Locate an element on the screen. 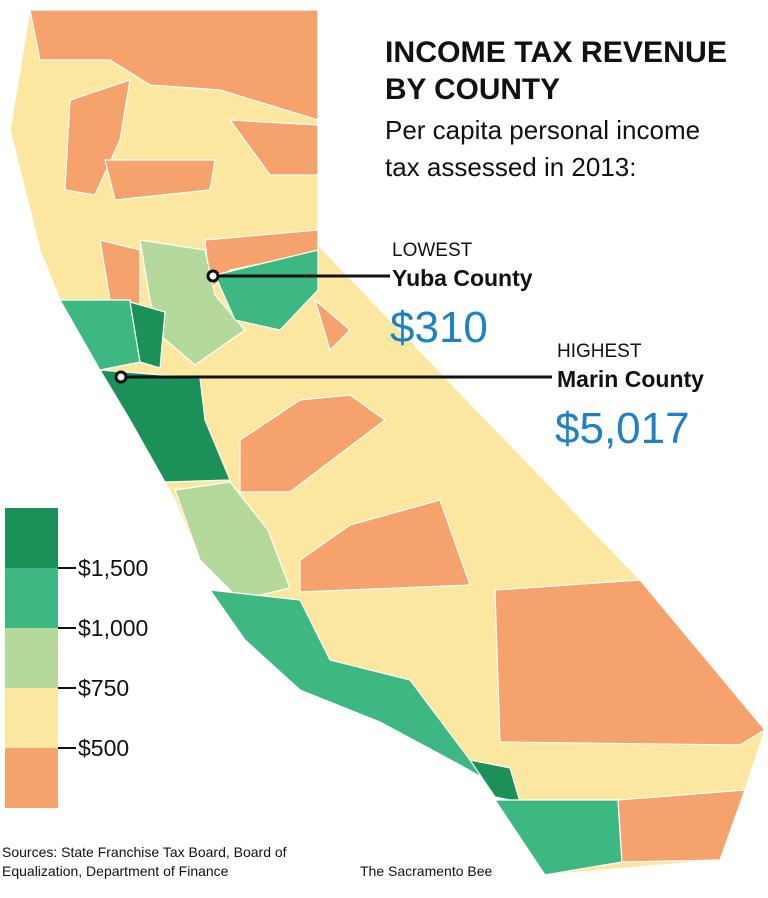 Image resolution: width=768 pixels, height=898 pixels. credit: The Sacramento Bee is located at coordinates (426, 871).